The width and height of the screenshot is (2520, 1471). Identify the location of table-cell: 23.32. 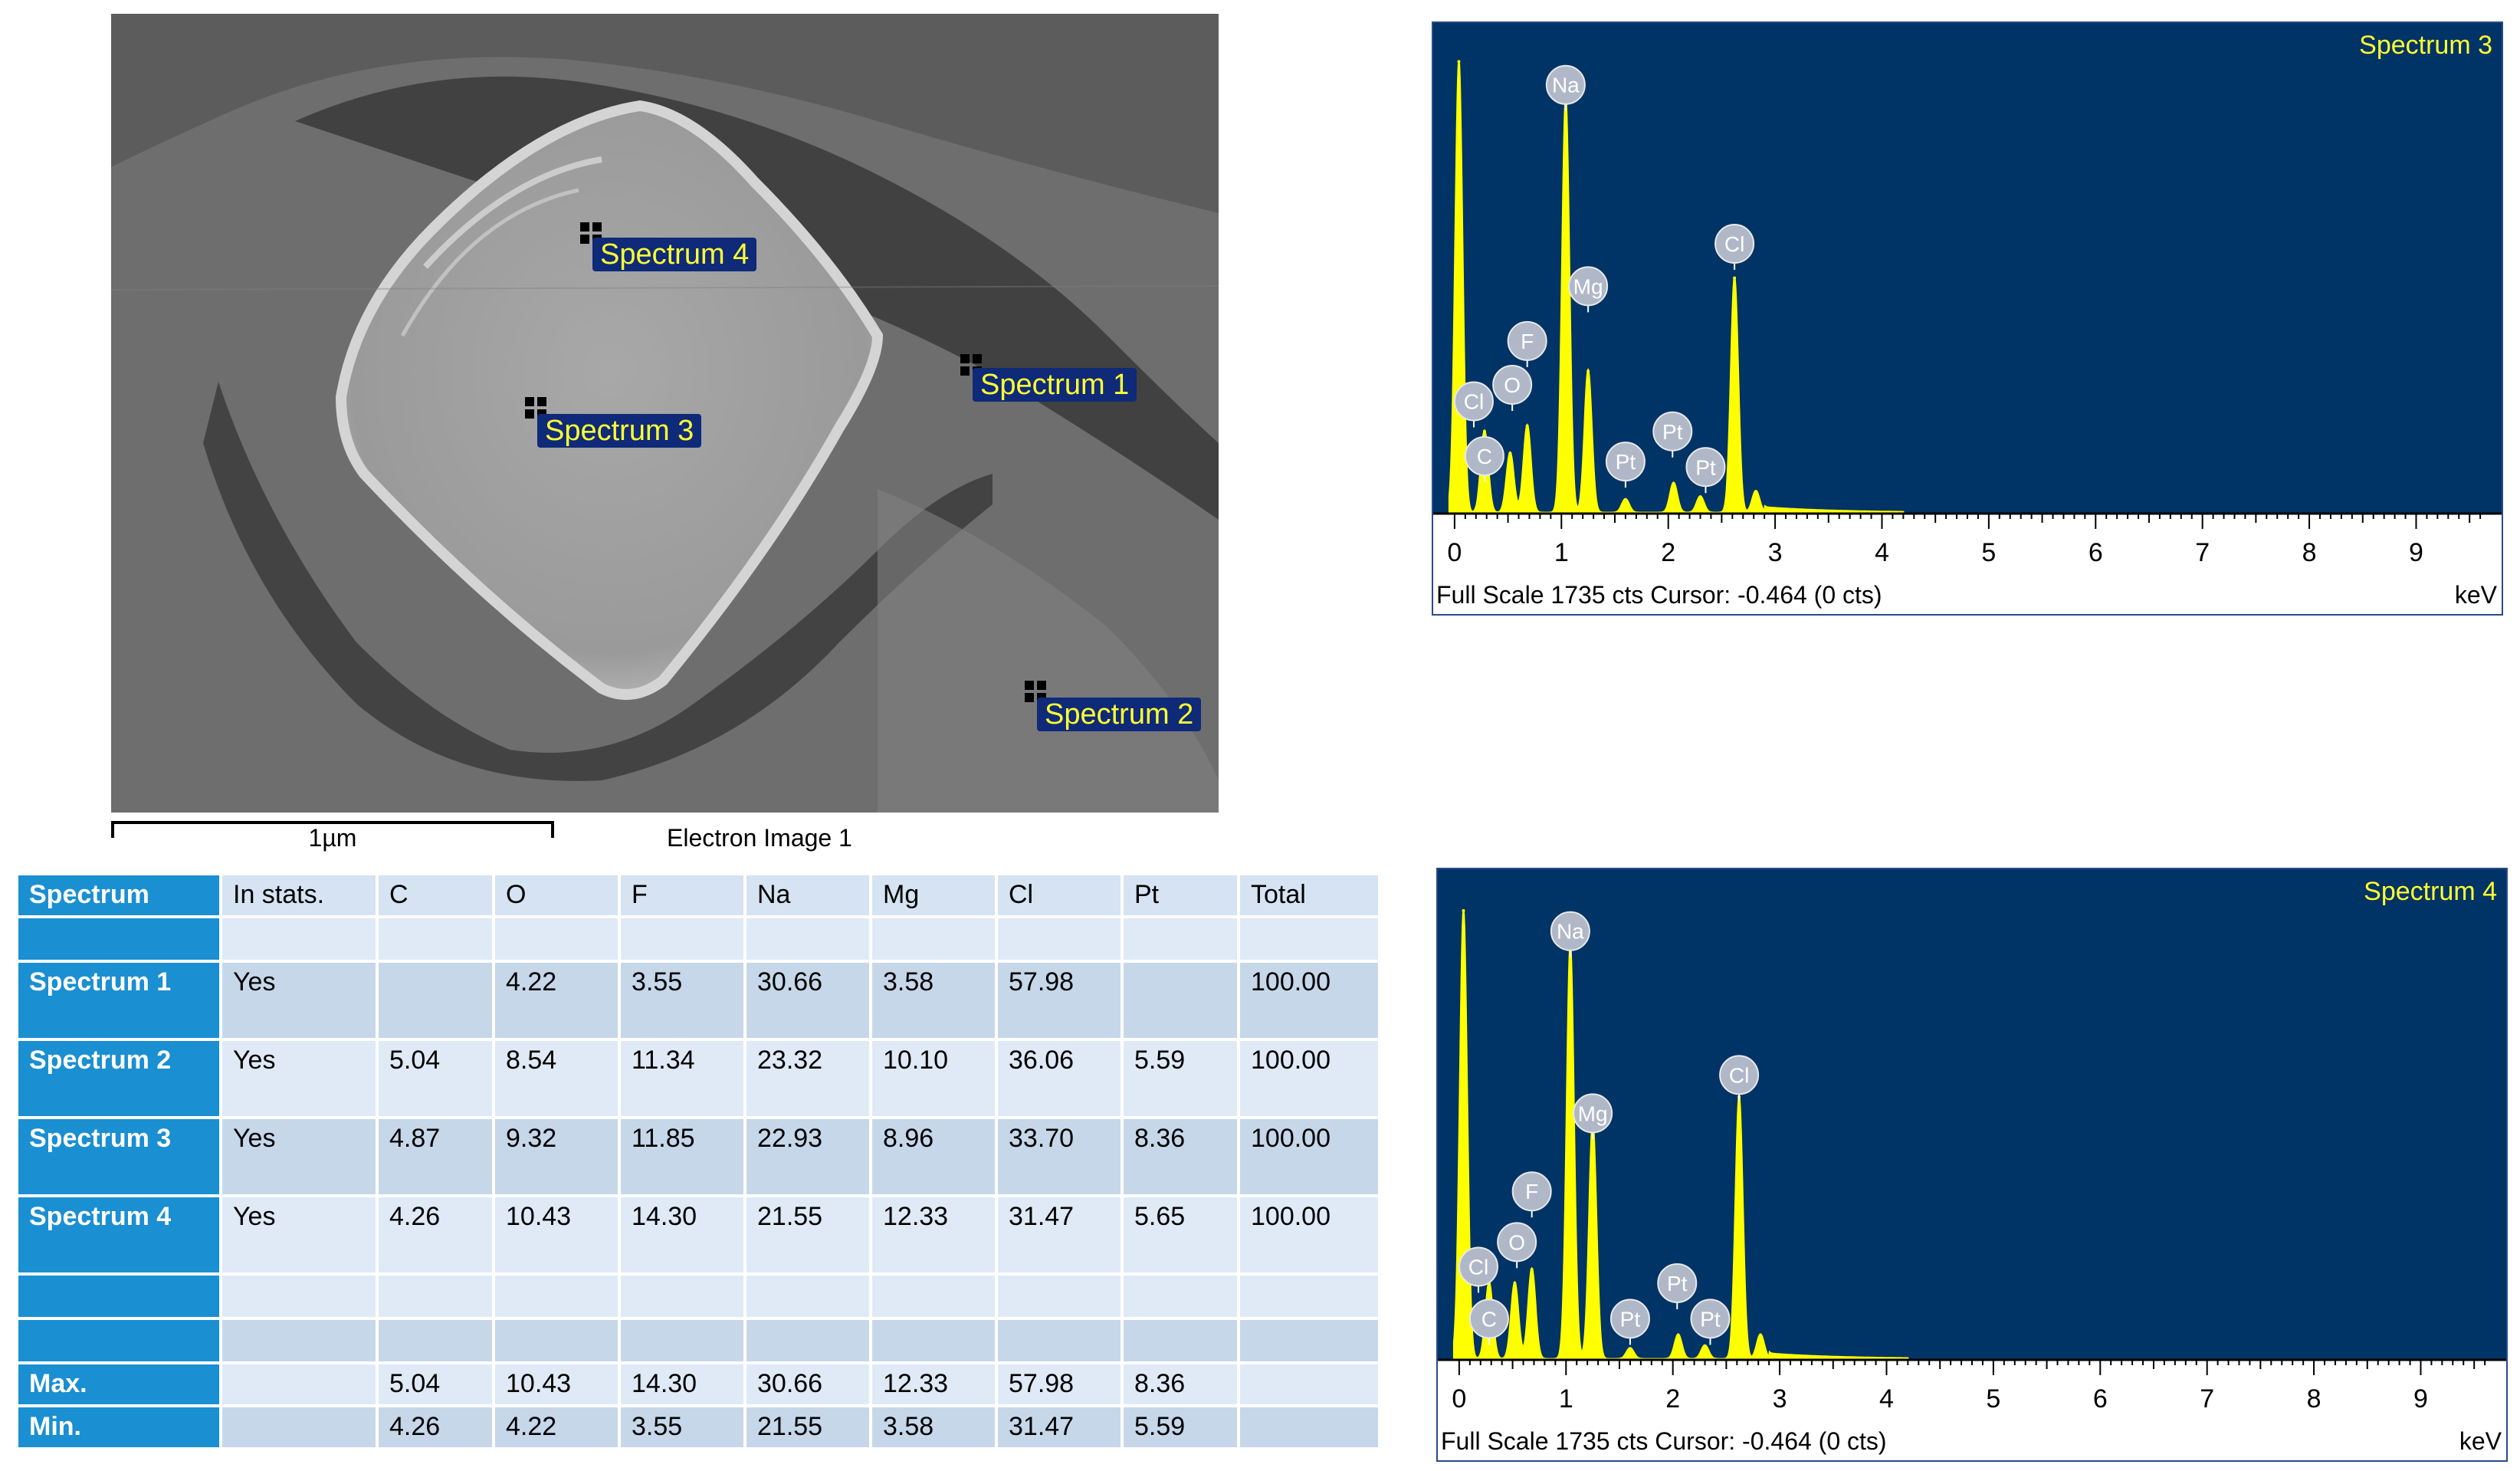
(807, 1078).